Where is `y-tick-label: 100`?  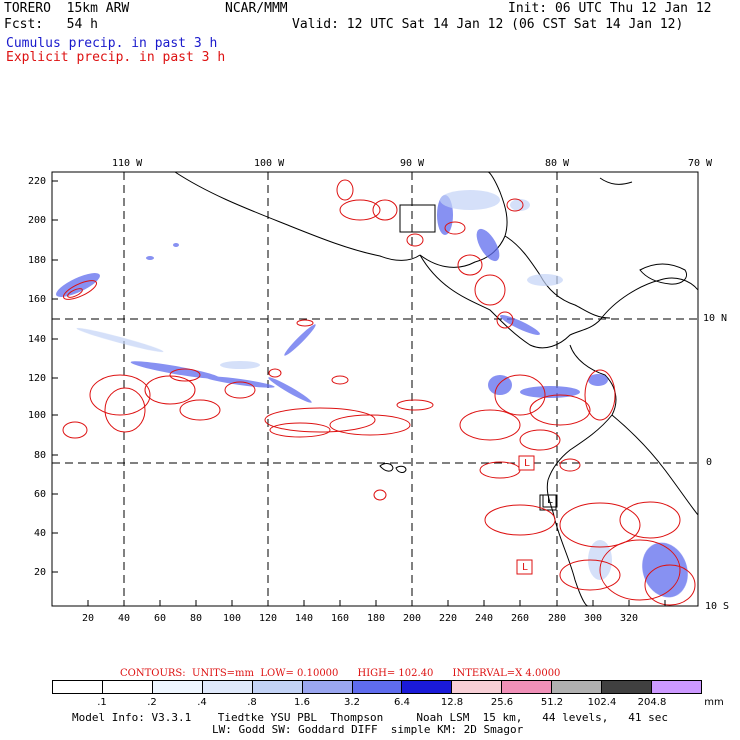 y-tick-label: 100 is located at coordinates (37, 415).